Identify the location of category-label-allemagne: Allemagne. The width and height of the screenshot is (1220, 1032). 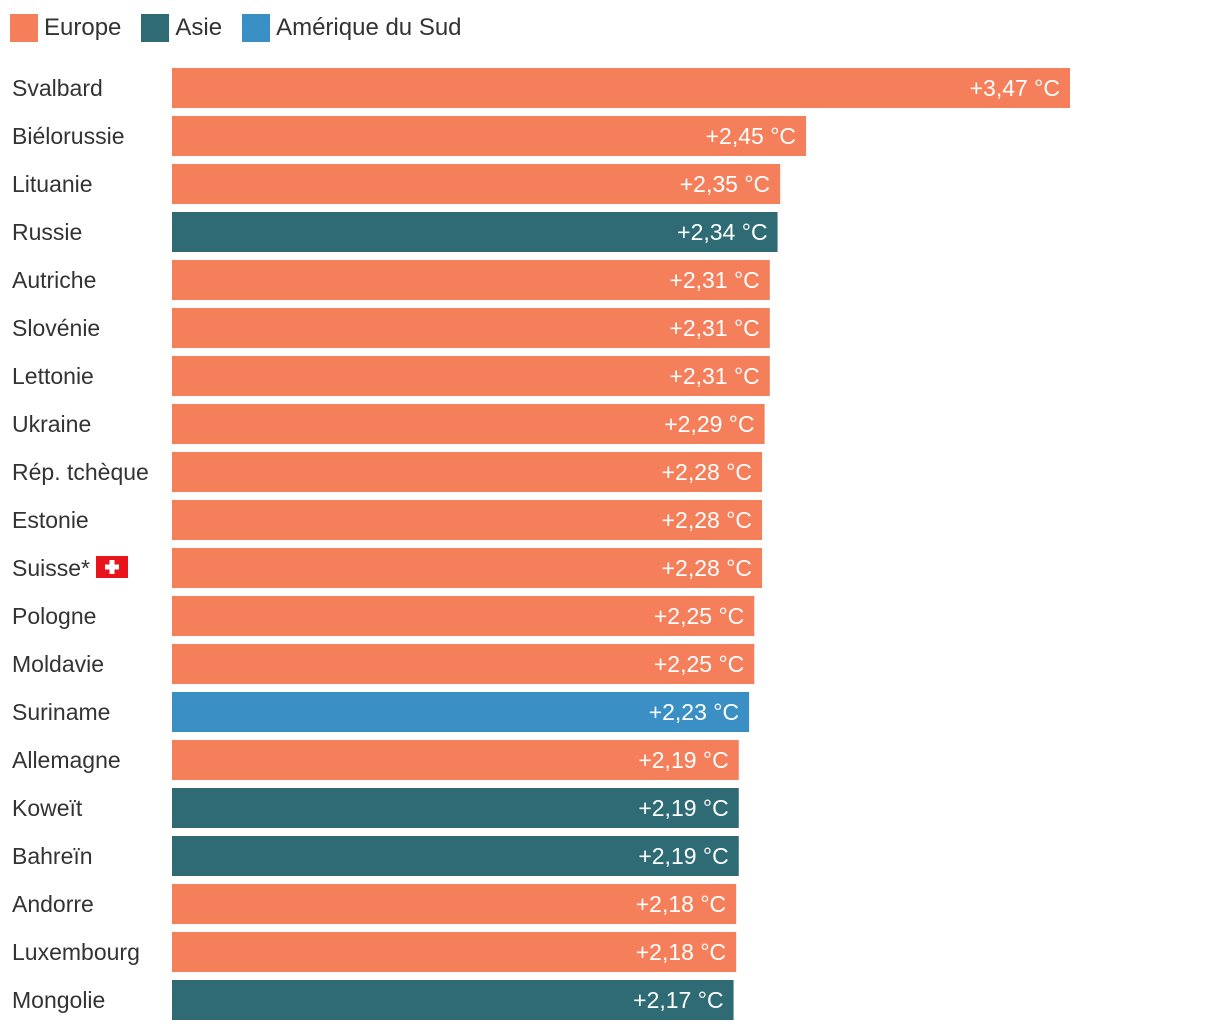
(66, 760).